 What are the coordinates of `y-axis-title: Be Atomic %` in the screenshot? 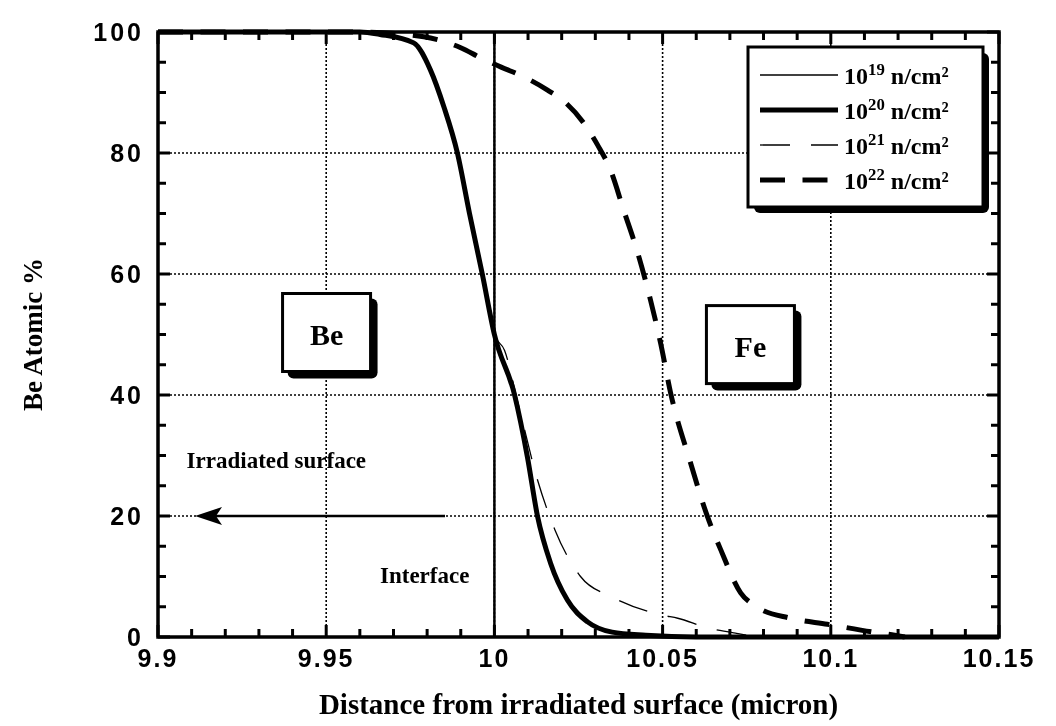 It's located at (33, 334).